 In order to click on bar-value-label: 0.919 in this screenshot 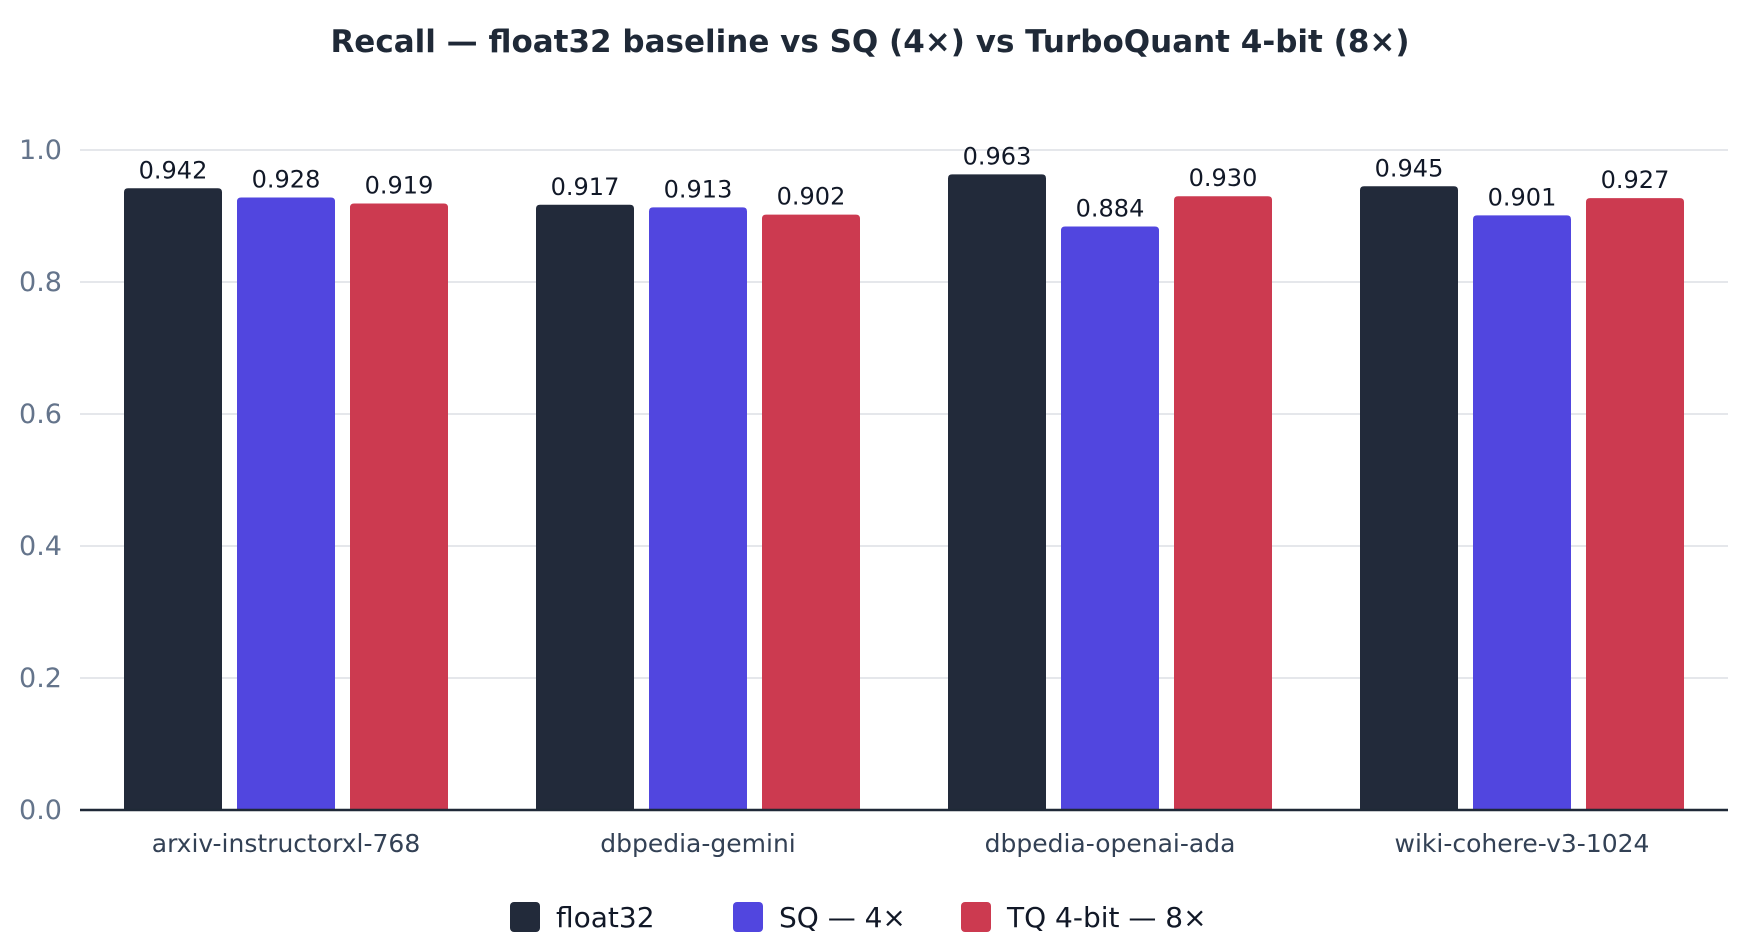, I will do `click(399, 185)`.